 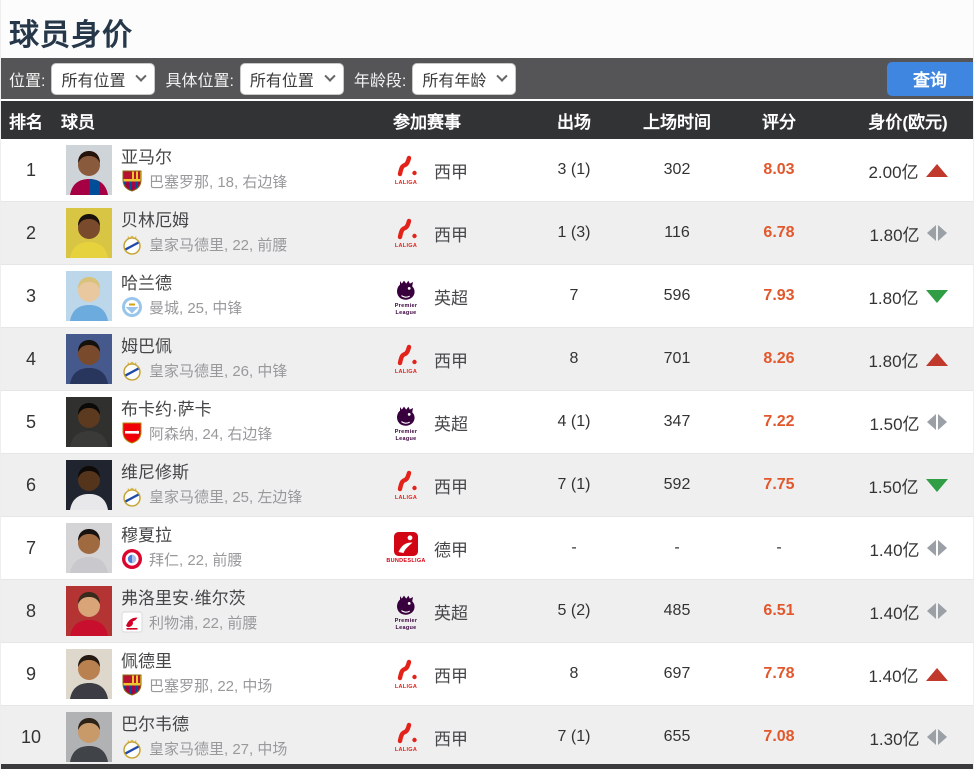 What do you see at coordinates (445, 358) in the screenshot?
I see `league-cell: LALIGA 西甲` at bounding box center [445, 358].